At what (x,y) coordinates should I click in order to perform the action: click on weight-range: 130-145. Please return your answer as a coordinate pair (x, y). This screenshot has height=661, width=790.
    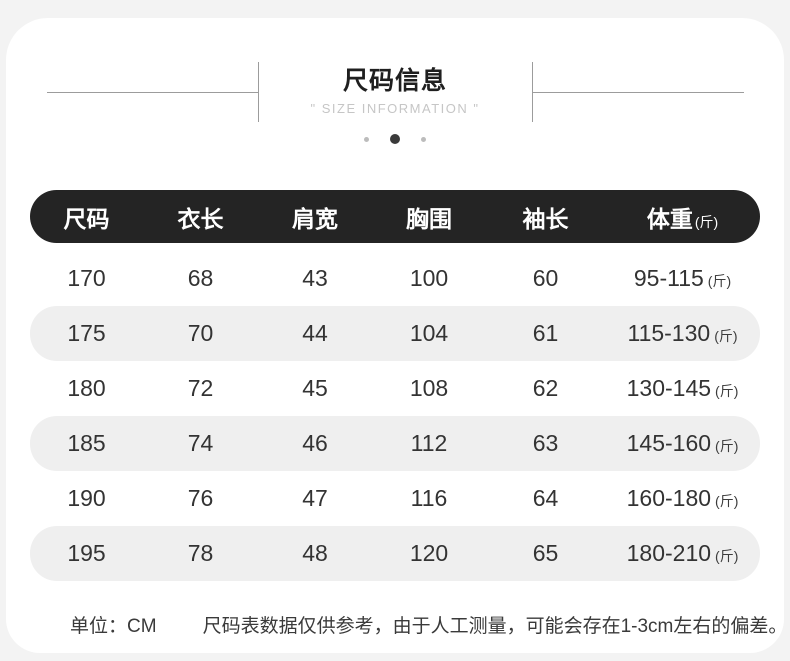
    Looking at the image, I should click on (669, 388).